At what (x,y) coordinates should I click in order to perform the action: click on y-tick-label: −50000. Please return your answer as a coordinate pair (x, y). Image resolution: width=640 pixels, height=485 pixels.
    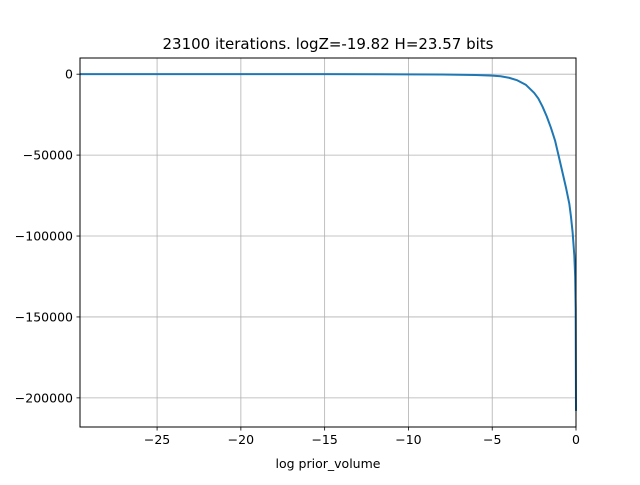
    Looking at the image, I should click on (48, 155).